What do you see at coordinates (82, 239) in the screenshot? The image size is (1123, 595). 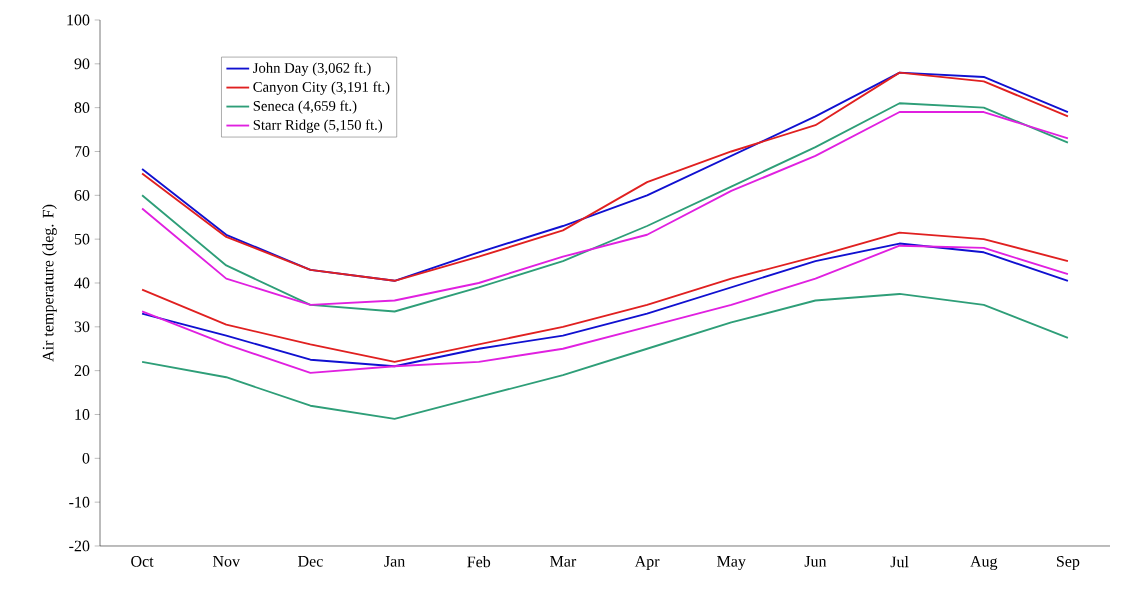 I see `y-tick-label: 50` at bounding box center [82, 239].